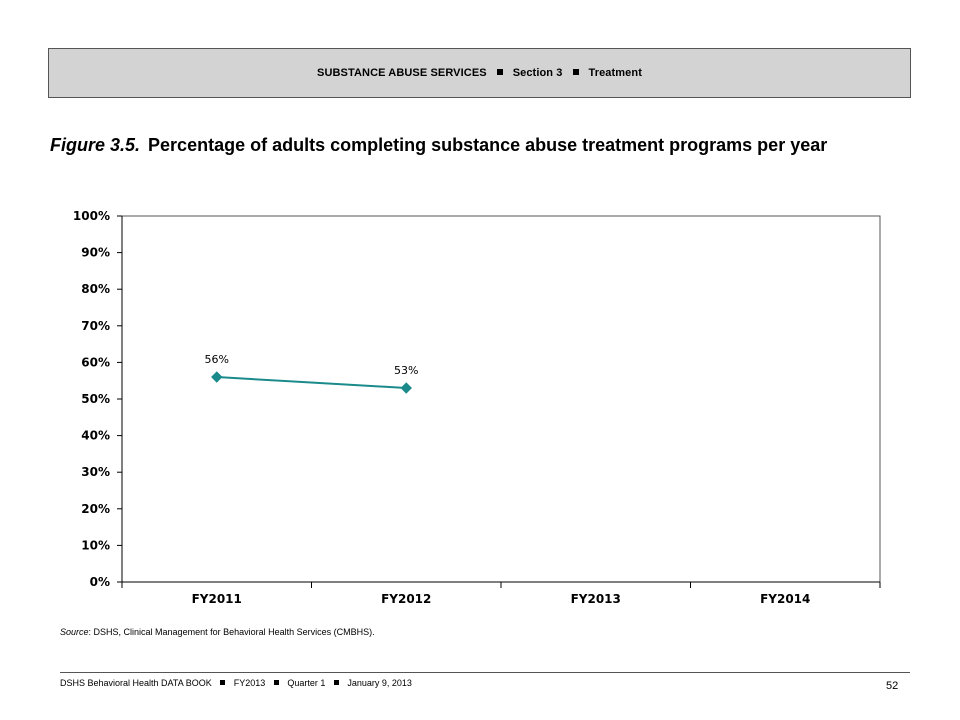  Describe the element at coordinates (95, 145) in the screenshot. I see `figure-number: Figure 3.5.` at that location.